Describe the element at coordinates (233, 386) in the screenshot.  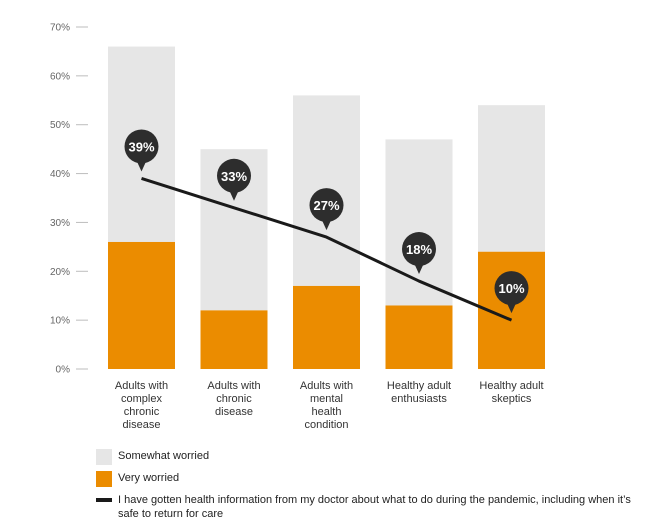
I see `x-label-line-1-0: Adults with` at that location.